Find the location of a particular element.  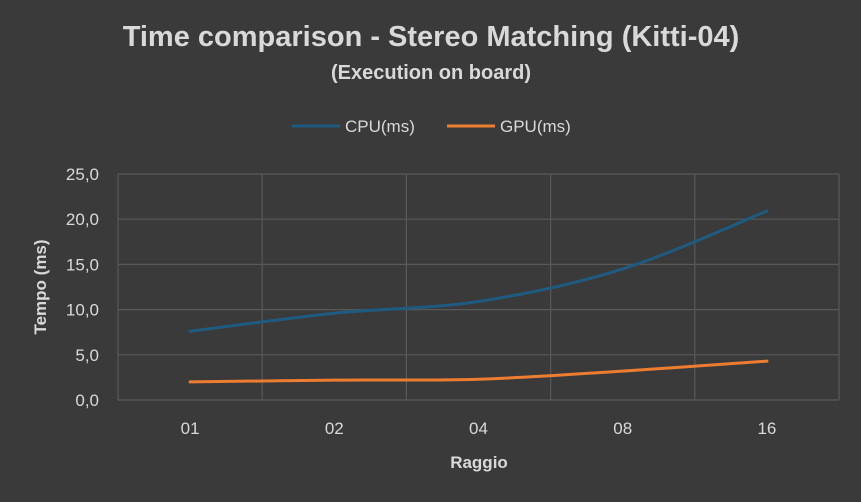

y-tick-label: 20,0 is located at coordinates (82, 219).